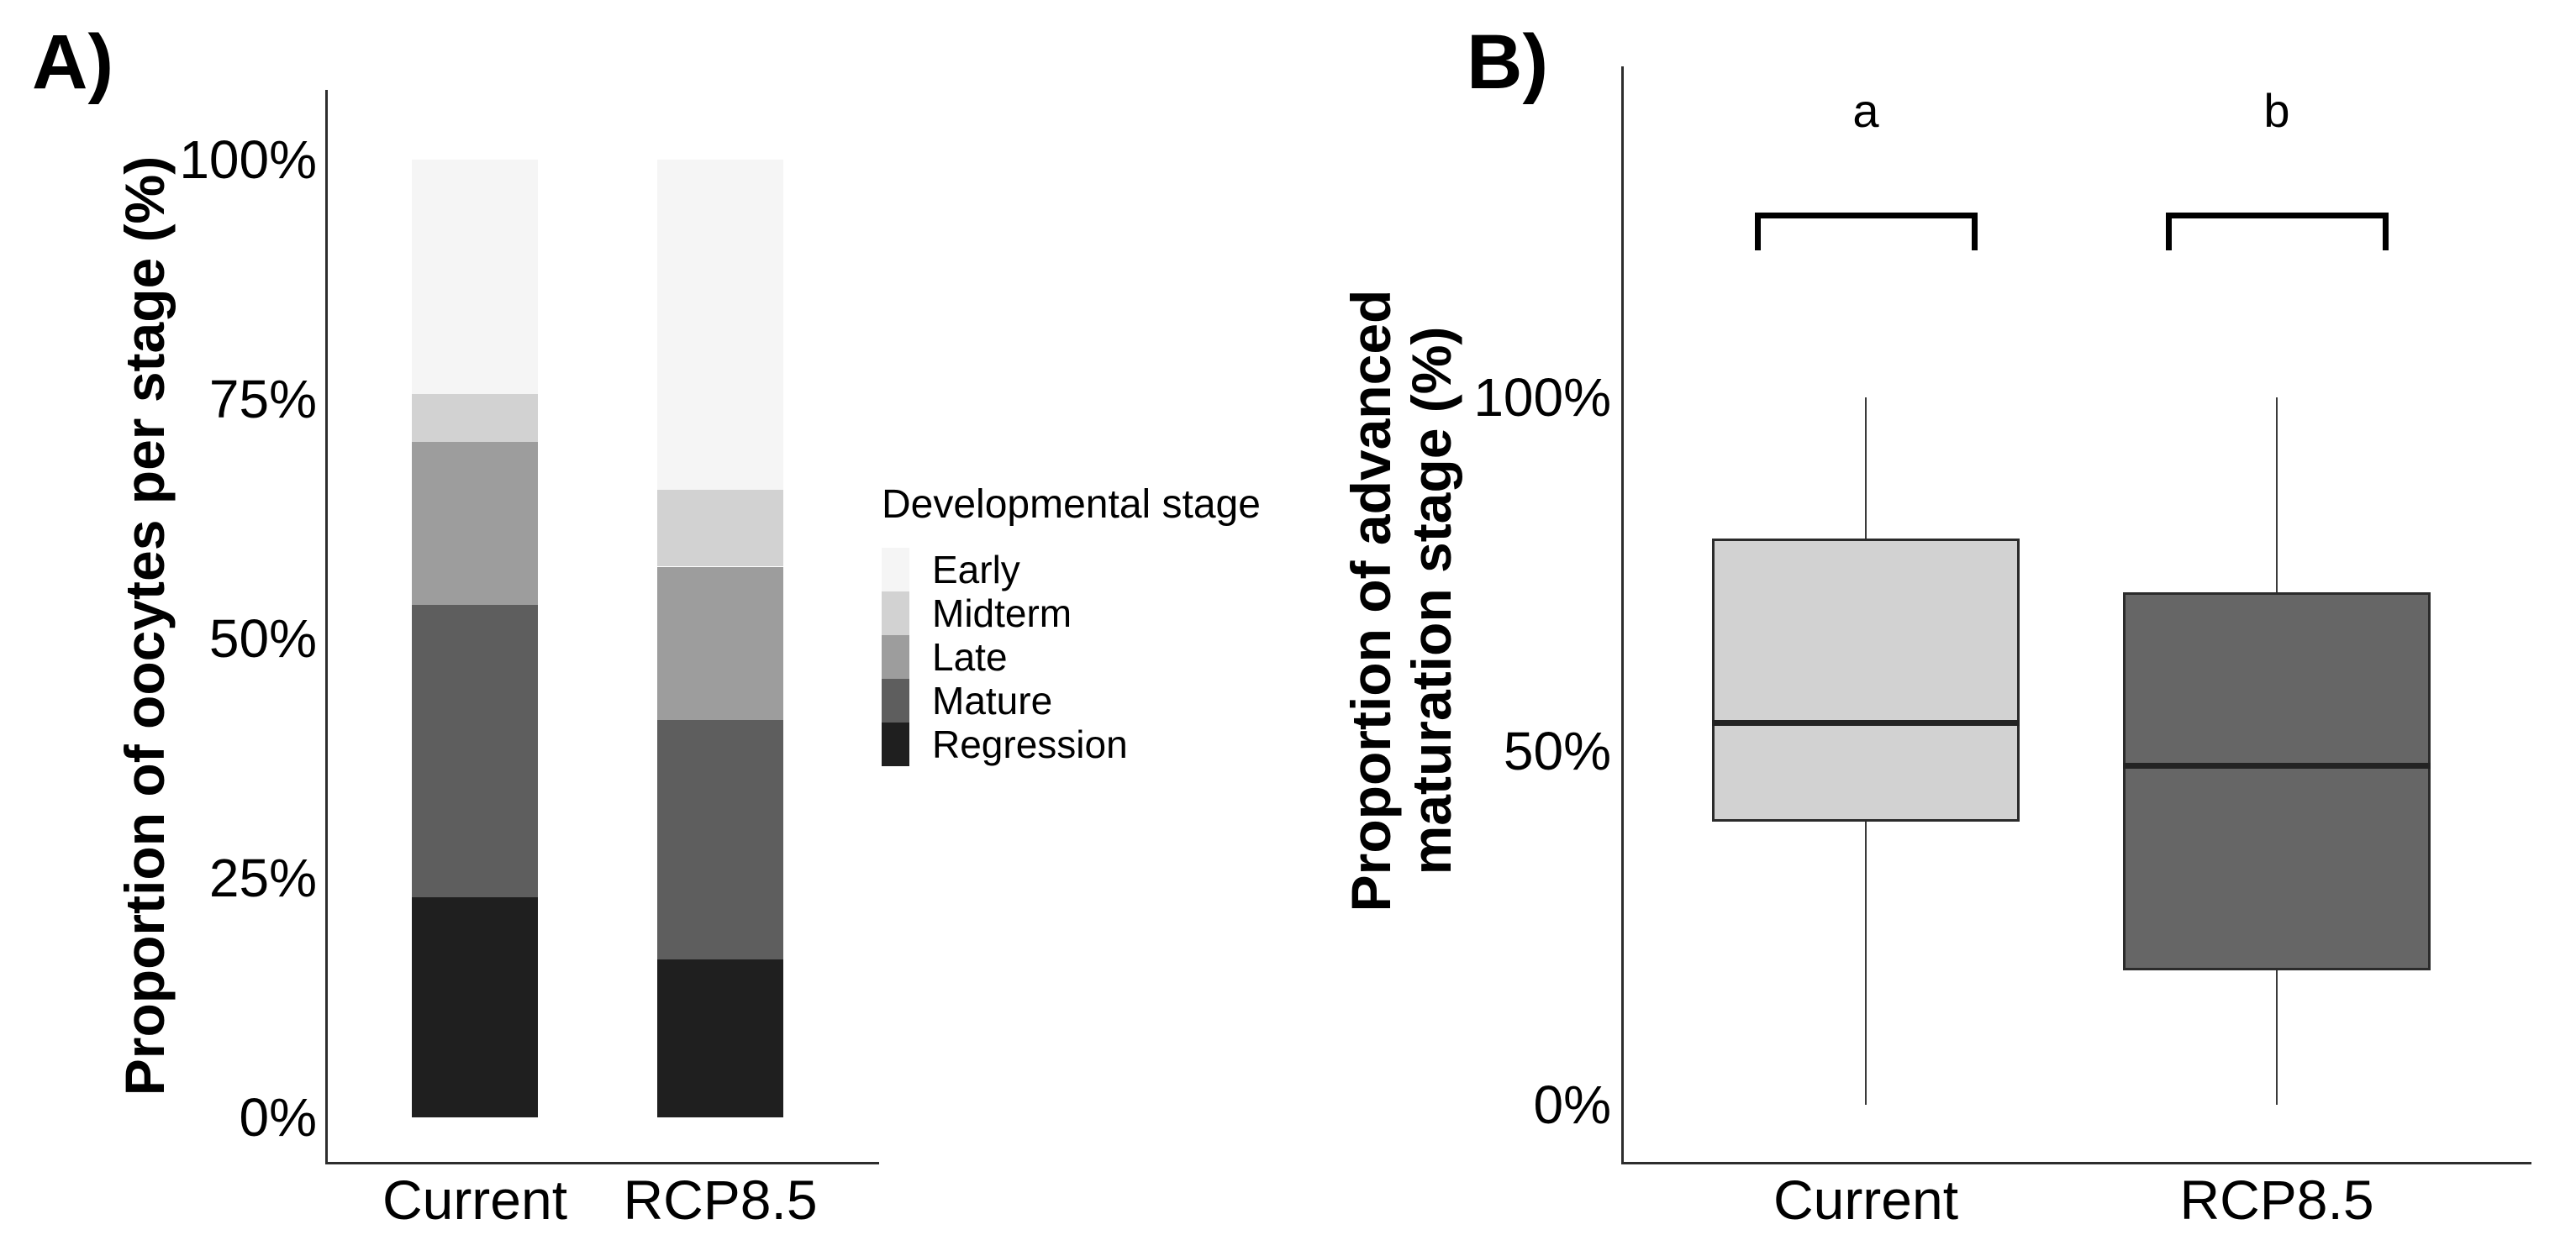  What do you see at coordinates (1557, 751) in the screenshot?
I see `panel-b-y-tick-label-50: 50%` at bounding box center [1557, 751].